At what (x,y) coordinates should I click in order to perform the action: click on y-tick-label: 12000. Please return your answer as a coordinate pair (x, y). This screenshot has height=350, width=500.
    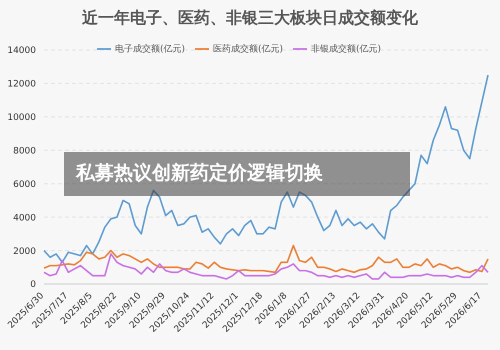
    Looking at the image, I should click on (21, 85).